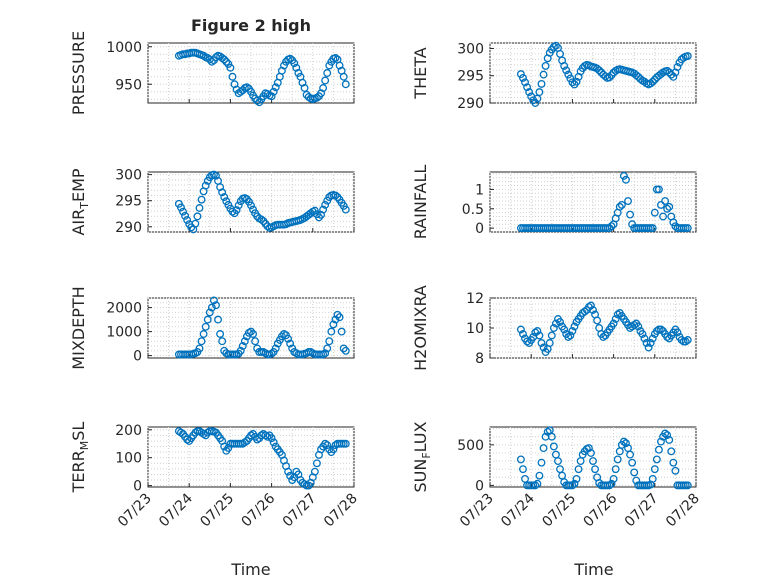  Describe the element at coordinates (470, 49) in the screenshot. I see `y-tick-label: 300` at that location.